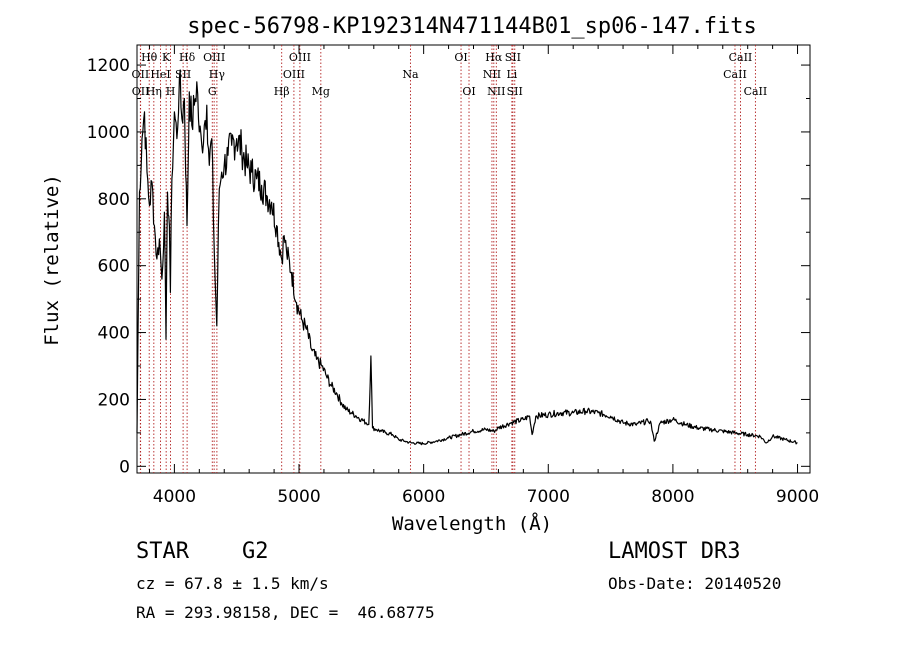 Image resolution: width=900 pixels, height=649 pixels. I want to click on y-tick-label: 600, so click(114, 267).